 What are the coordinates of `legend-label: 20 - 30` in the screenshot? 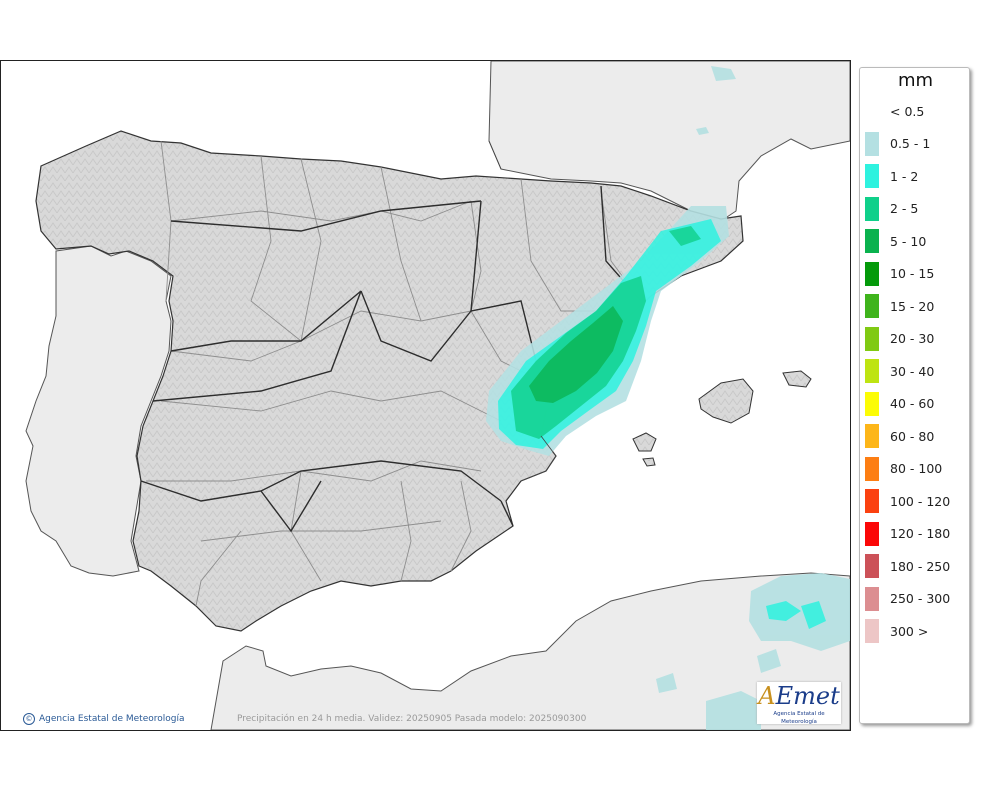 It's located at (912, 338).